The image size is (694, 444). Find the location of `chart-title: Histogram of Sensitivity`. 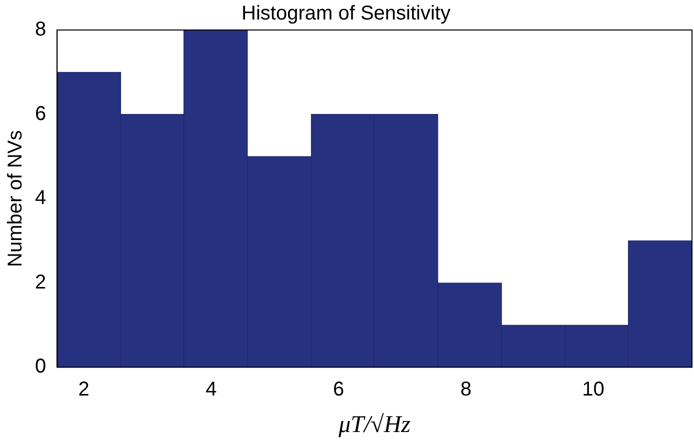

chart-title: Histogram of Sensitivity is located at coordinates (346, 13).